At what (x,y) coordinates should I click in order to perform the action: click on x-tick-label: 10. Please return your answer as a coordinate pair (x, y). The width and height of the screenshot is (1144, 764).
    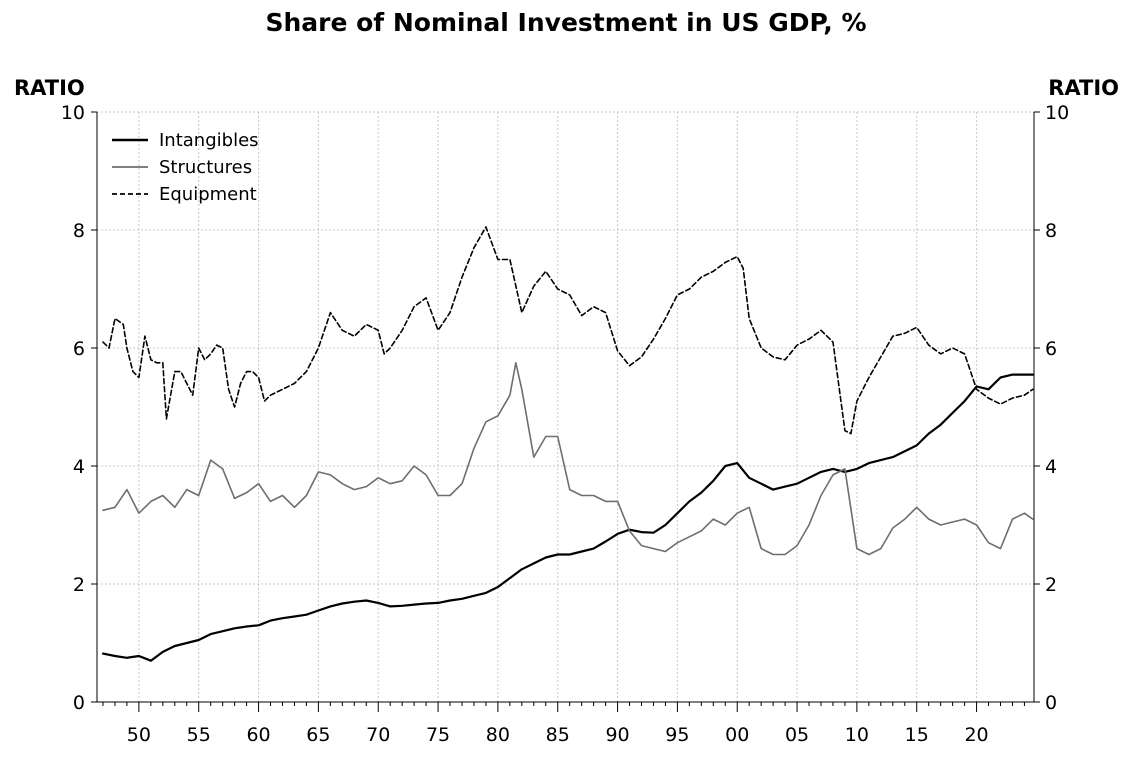
    Looking at the image, I should click on (857, 735).